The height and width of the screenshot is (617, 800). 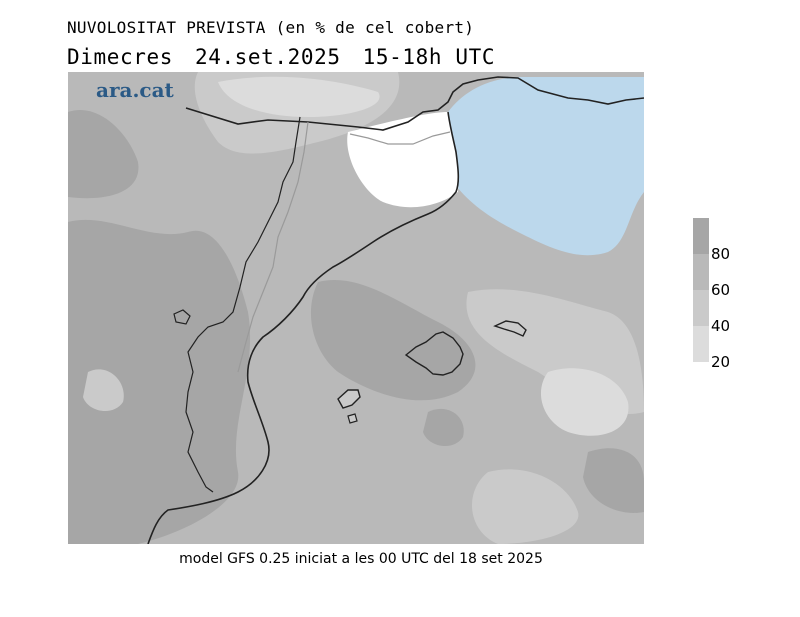 What do you see at coordinates (510, 328) in the screenshot?
I see `island-menorca` at bounding box center [510, 328].